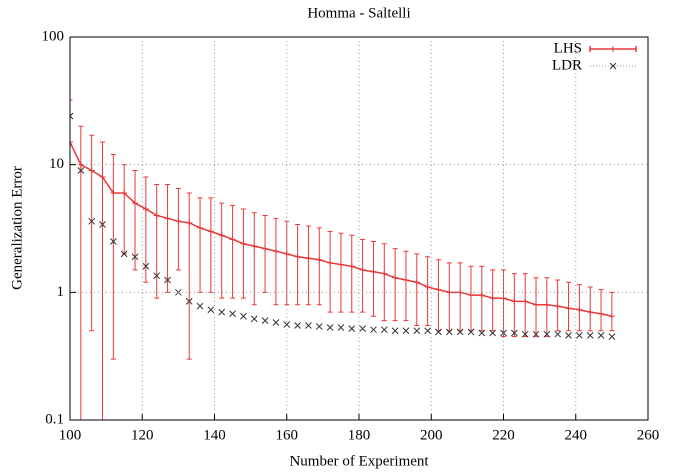  Describe the element at coordinates (431, 435) in the screenshot. I see `x-tick-label: 200` at that location.